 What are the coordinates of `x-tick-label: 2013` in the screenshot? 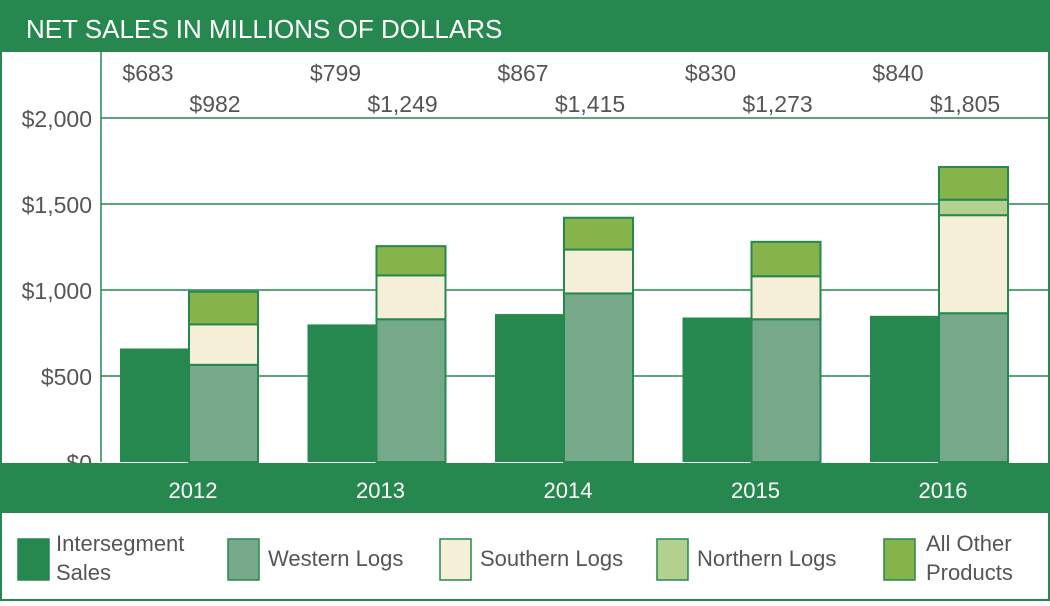 It's located at (380, 490).